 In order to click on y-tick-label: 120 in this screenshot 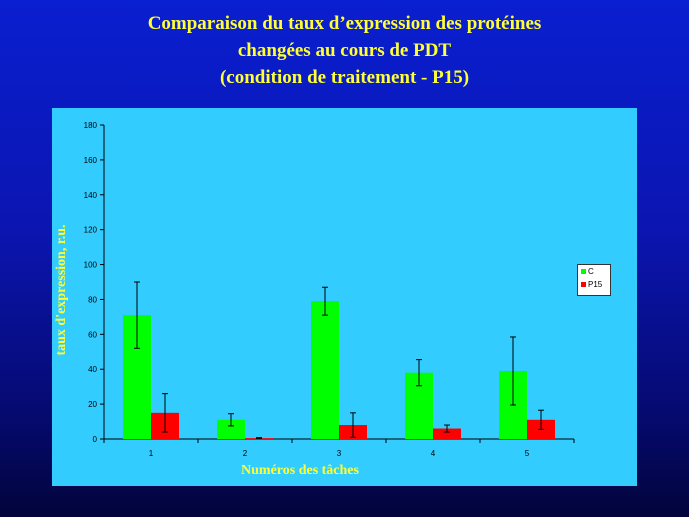, I will do `click(91, 230)`.